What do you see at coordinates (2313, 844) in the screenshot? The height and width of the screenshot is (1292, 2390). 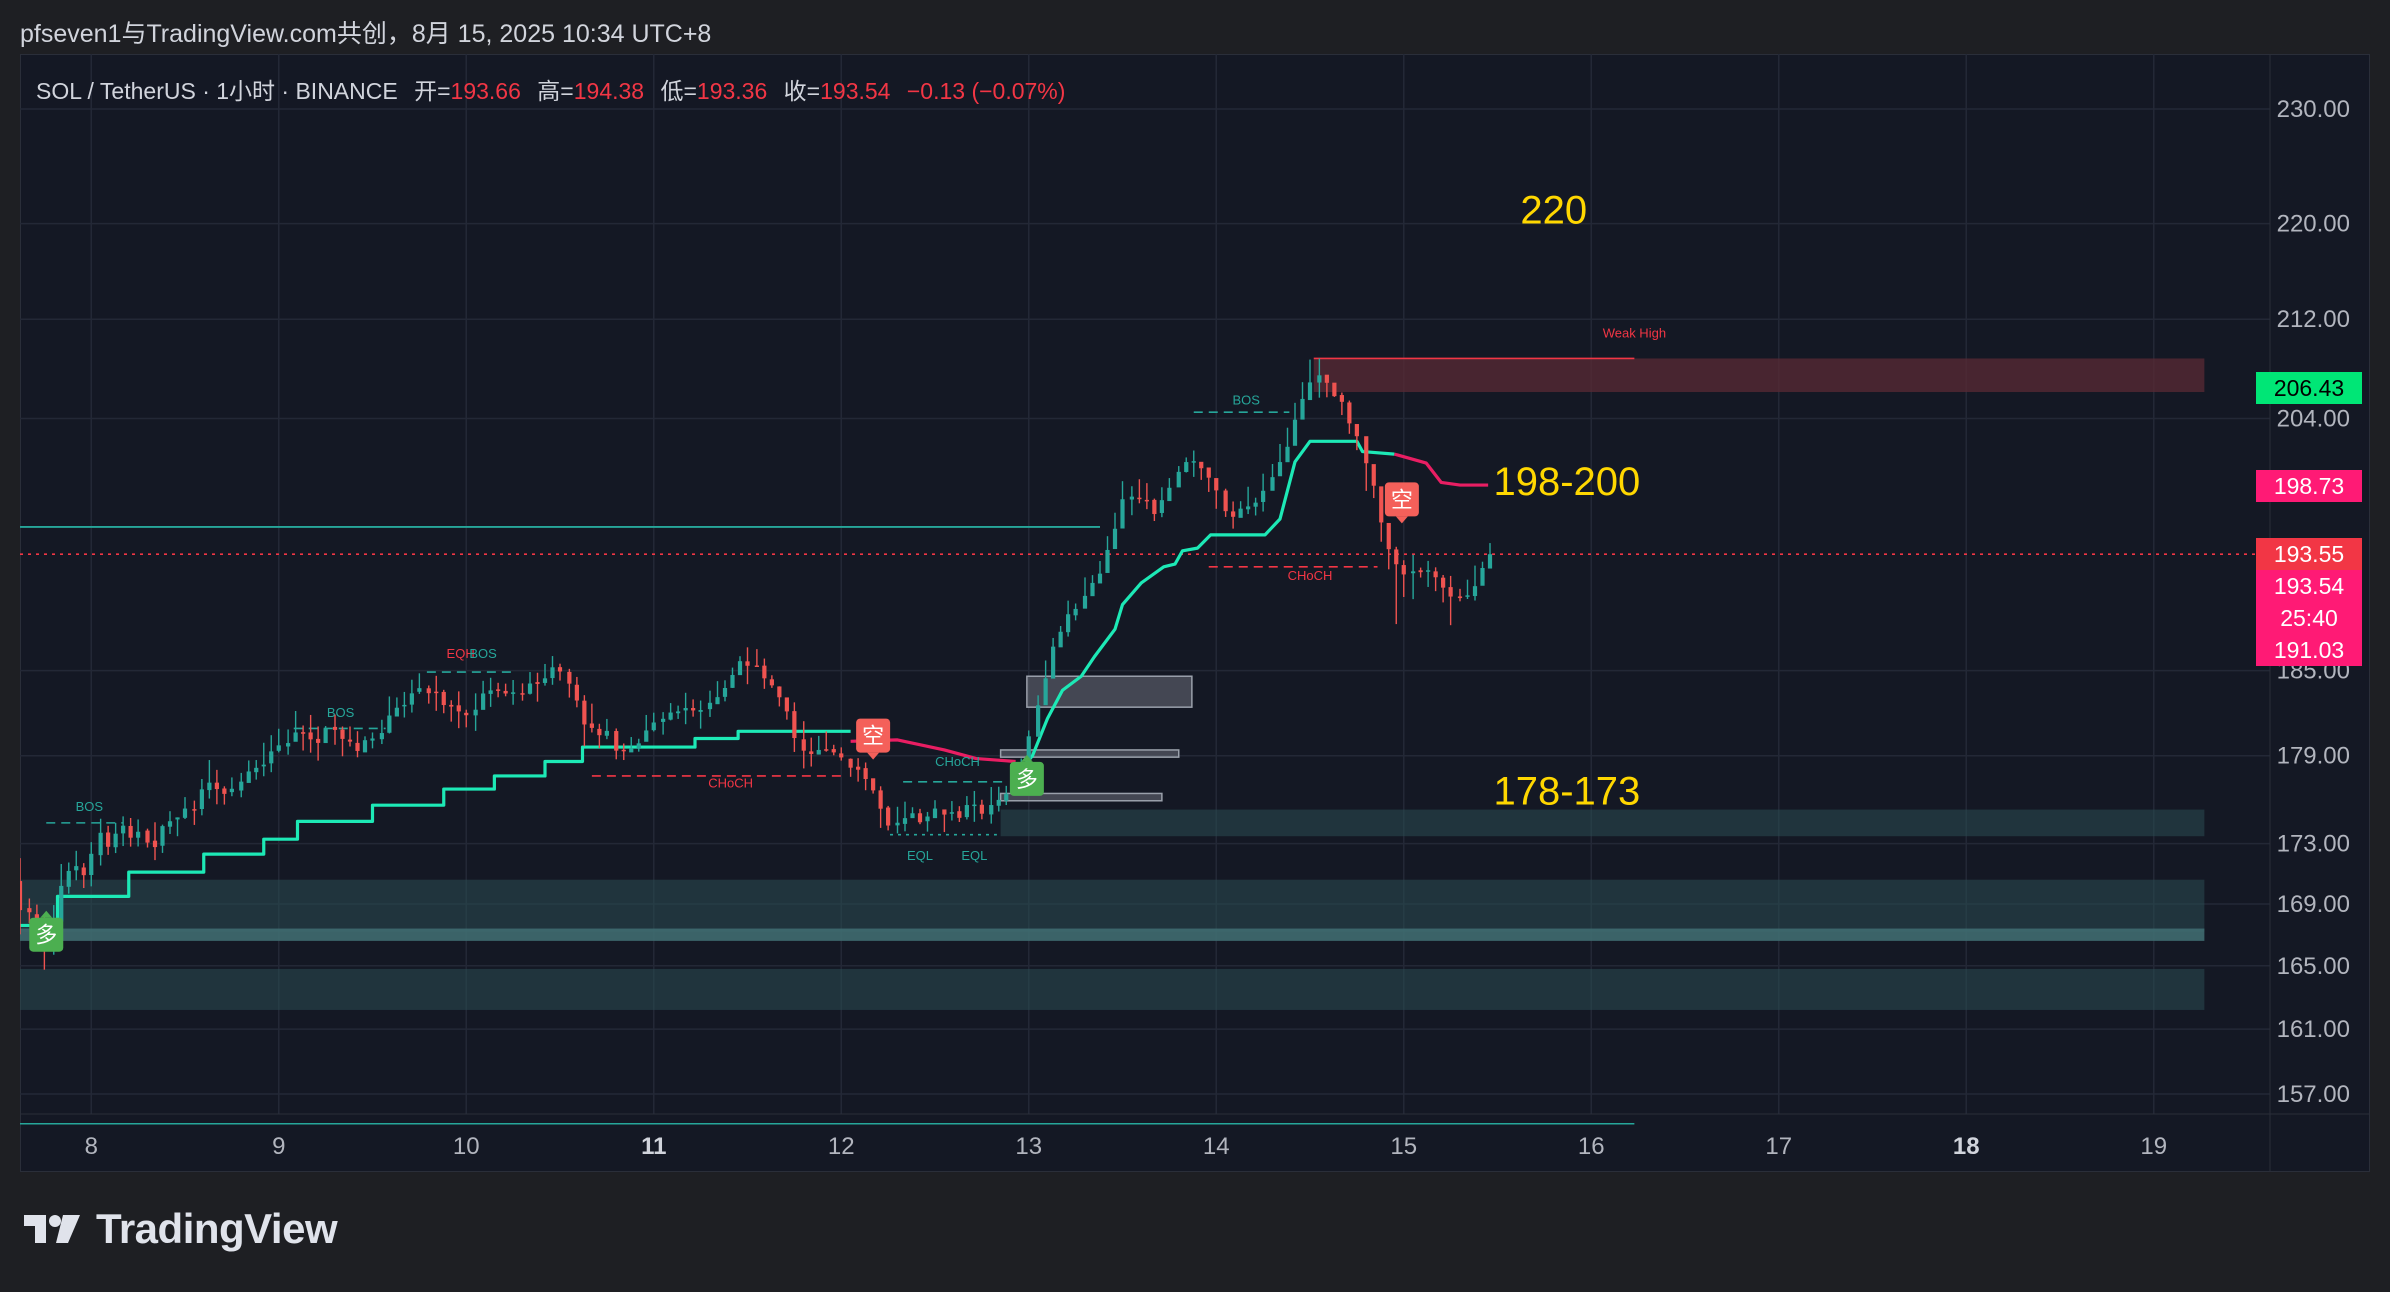 I see `y-tick-label: 173.00` at bounding box center [2313, 844].